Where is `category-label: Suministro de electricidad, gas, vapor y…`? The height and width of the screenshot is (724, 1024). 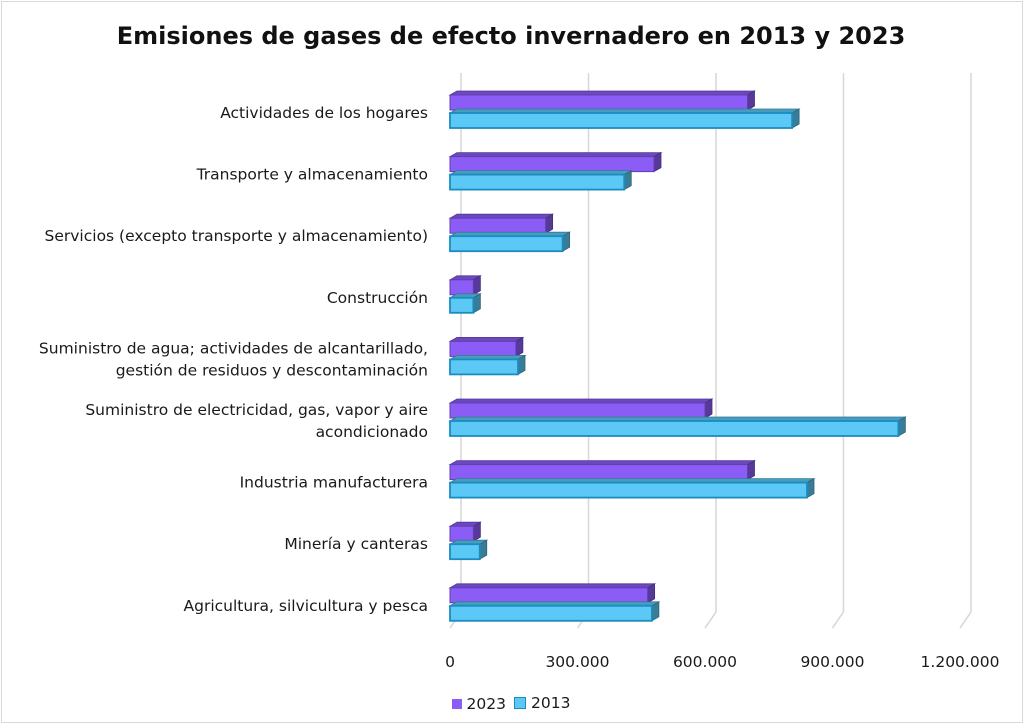
category-label: Suministro de electricidad, gas, vapor y… is located at coordinates (256, 421).